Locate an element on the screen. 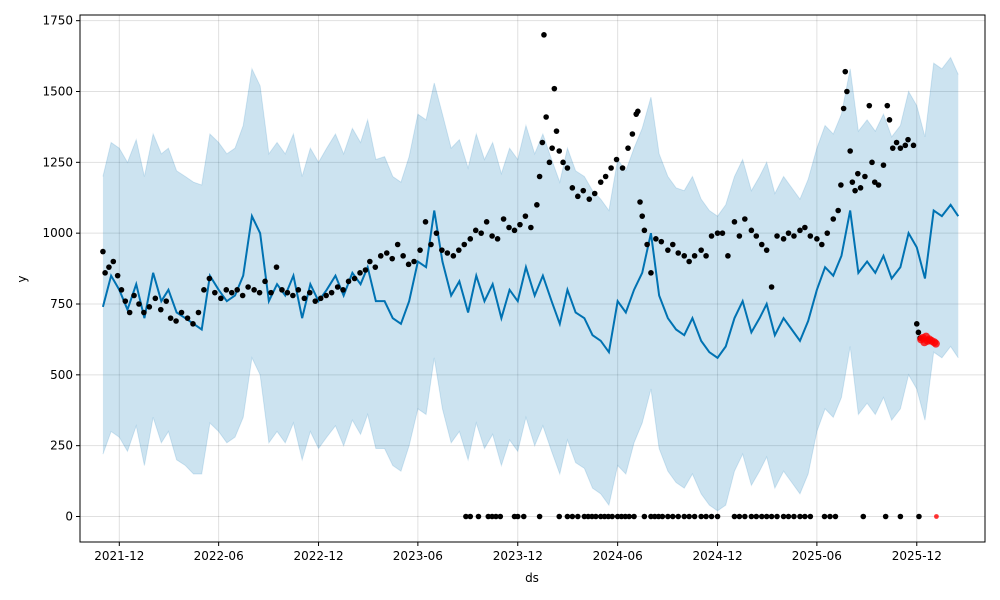  y-tick-label: 1750 is located at coordinates (57, 21).